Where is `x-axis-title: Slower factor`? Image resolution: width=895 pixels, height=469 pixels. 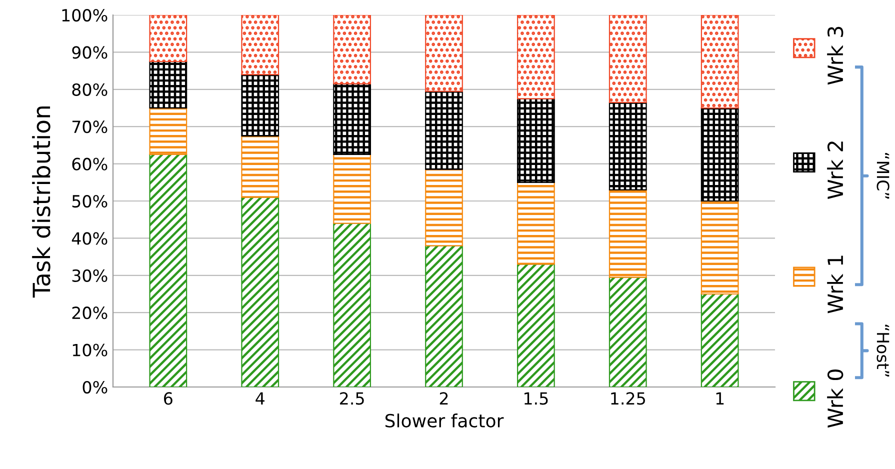
x-axis-title: Slower factor is located at coordinates (444, 421).